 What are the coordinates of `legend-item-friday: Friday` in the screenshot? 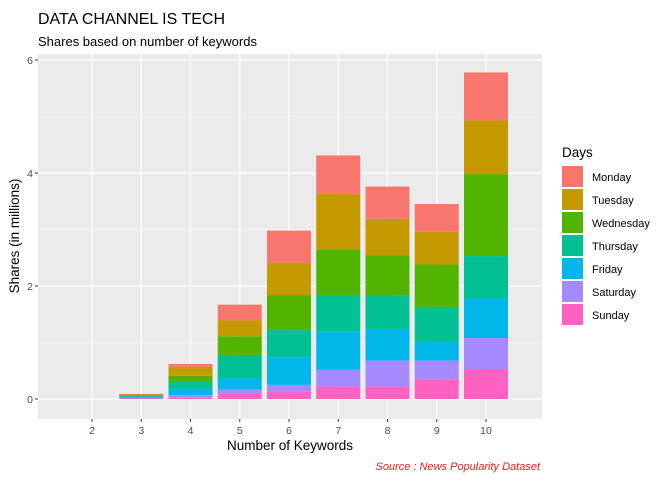 It's located at (592, 268).